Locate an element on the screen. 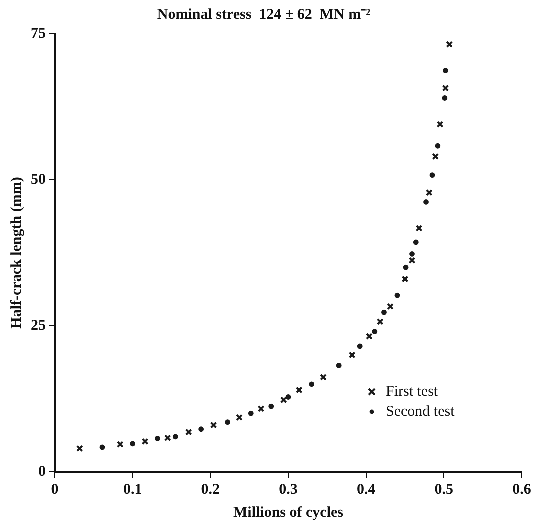  x-tick-label: 0.4 is located at coordinates (366, 490).